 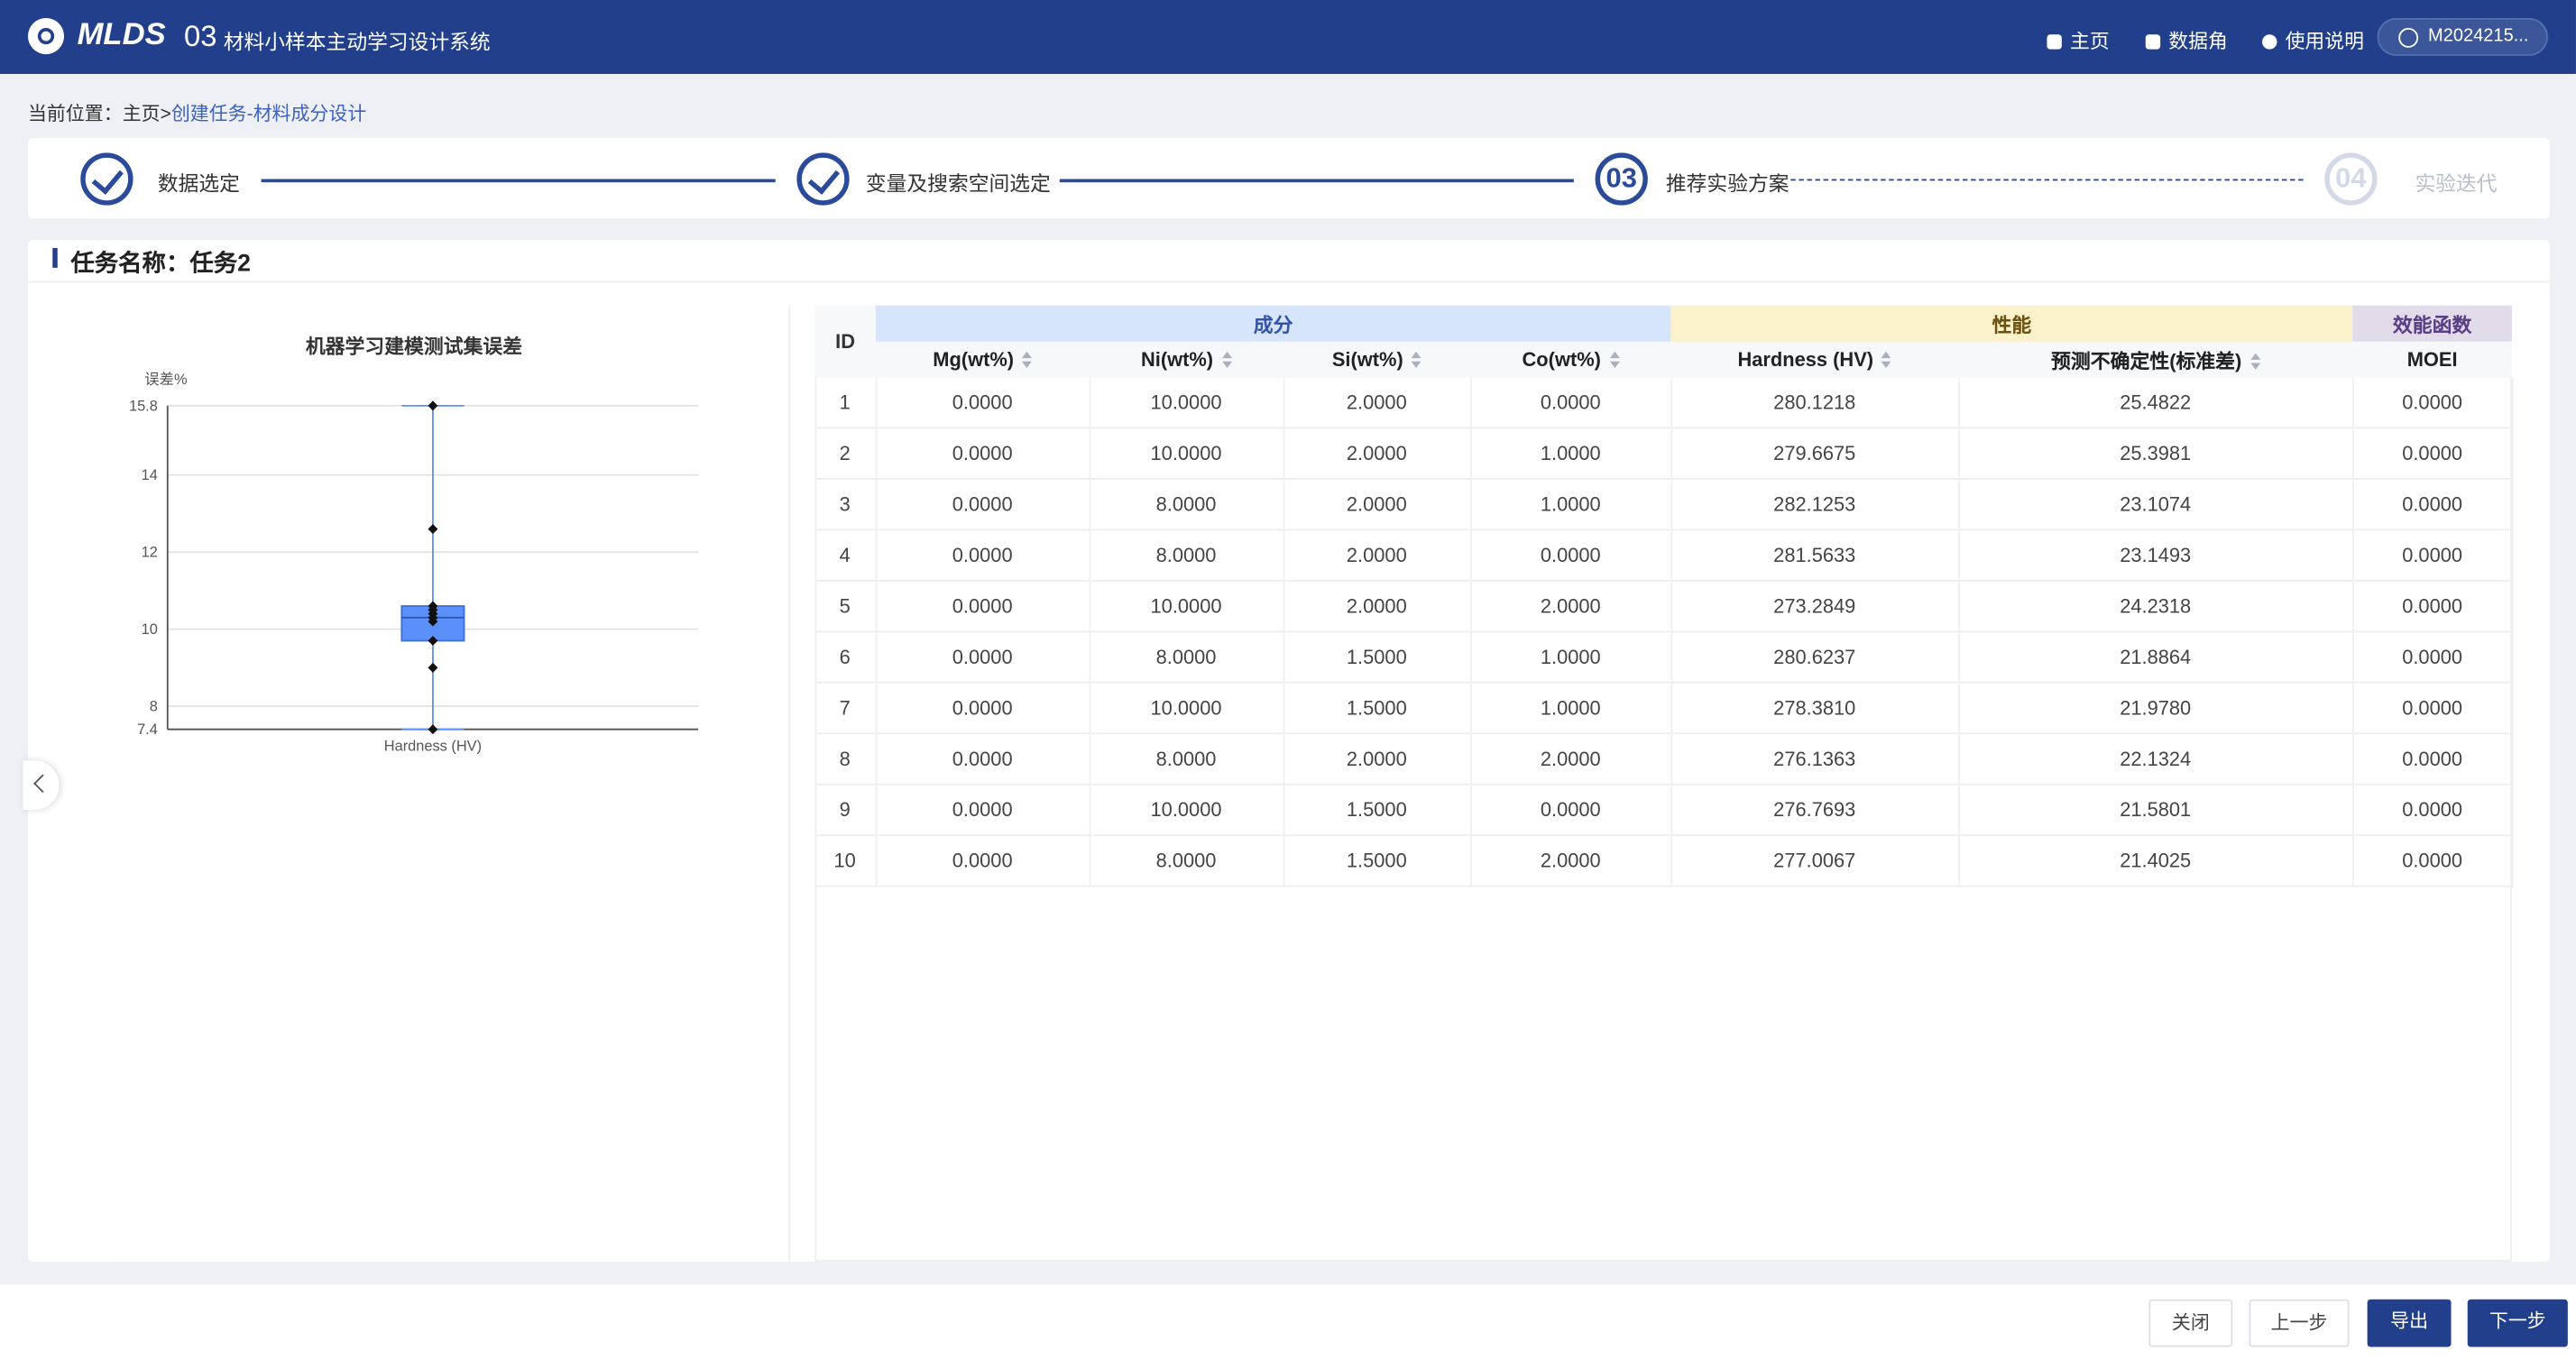 I want to click on breadcrumb-current: 创建任务-材料成分设计, so click(x=269, y=115).